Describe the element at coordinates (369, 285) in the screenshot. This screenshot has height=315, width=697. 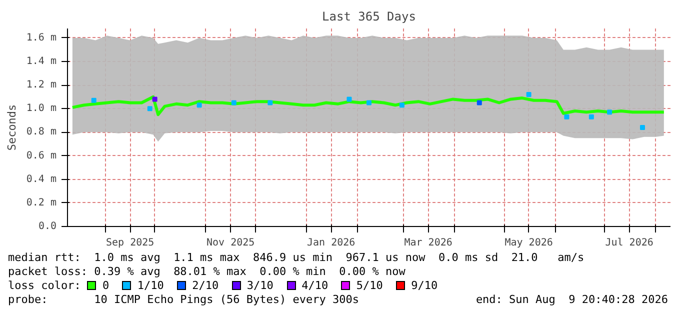
I see `legend-label: 5/10` at that location.